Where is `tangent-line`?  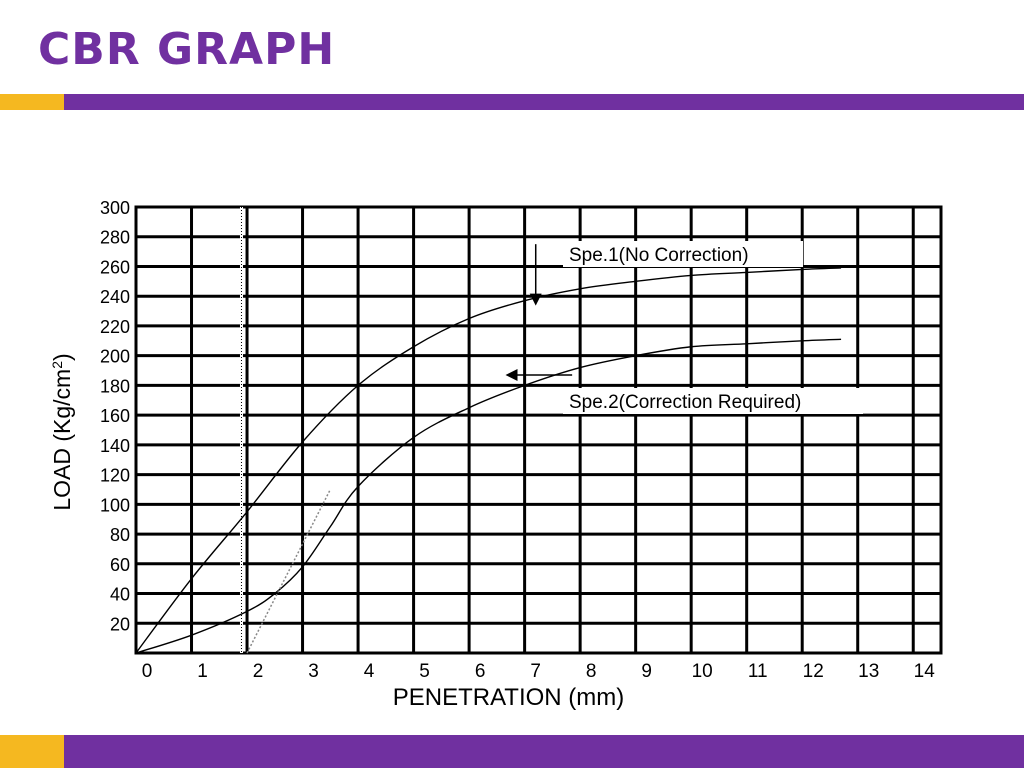 tangent-line is located at coordinates (288, 571).